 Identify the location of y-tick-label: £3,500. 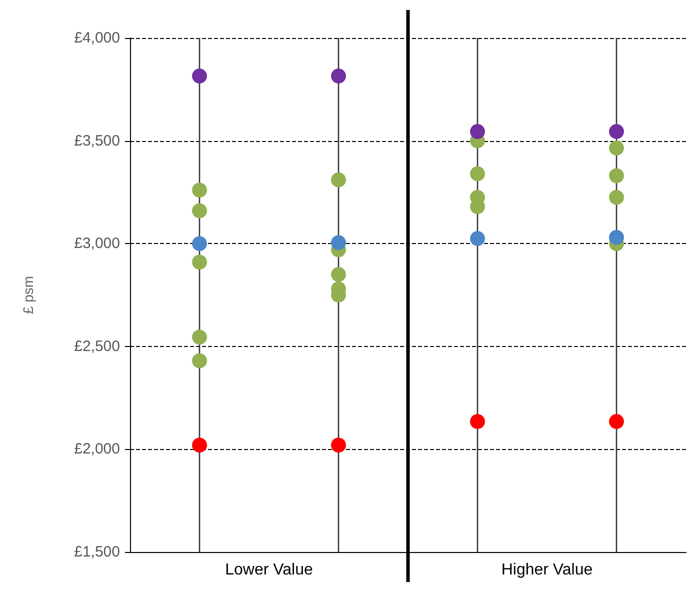
(97, 141).